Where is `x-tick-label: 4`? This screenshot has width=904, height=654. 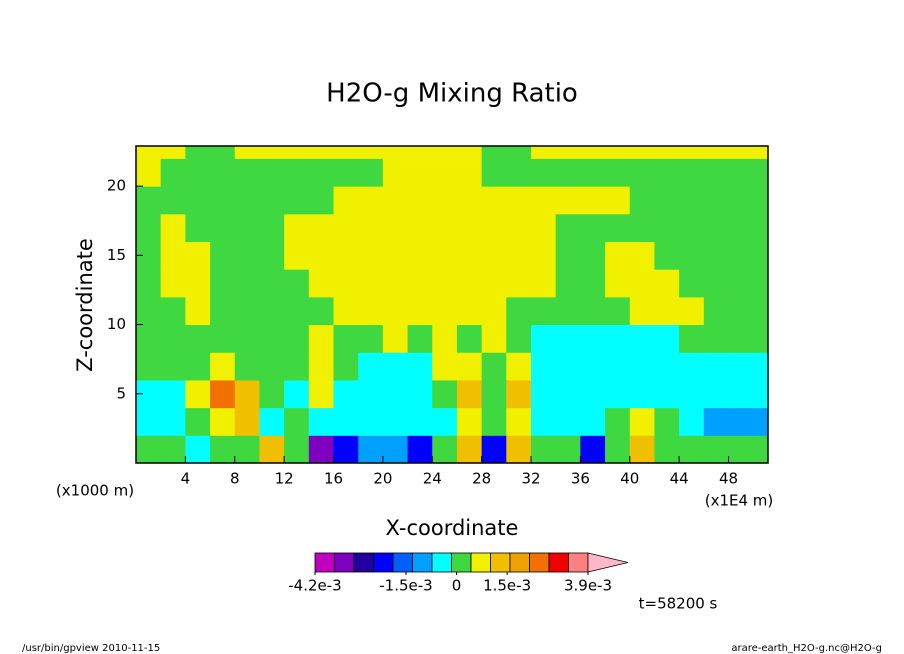
x-tick-label: 4 is located at coordinates (186, 479).